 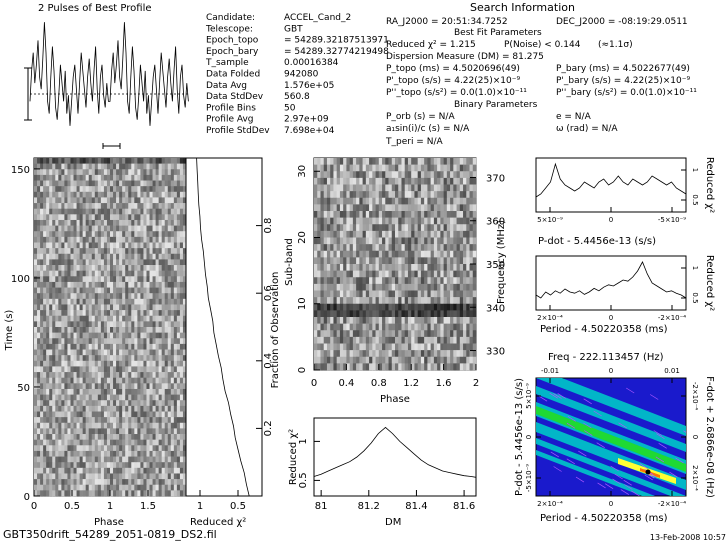 What do you see at coordinates (447, 22) in the screenshot?
I see `ra-text: RA_J2000 = 20:51:34.7252` at bounding box center [447, 22].